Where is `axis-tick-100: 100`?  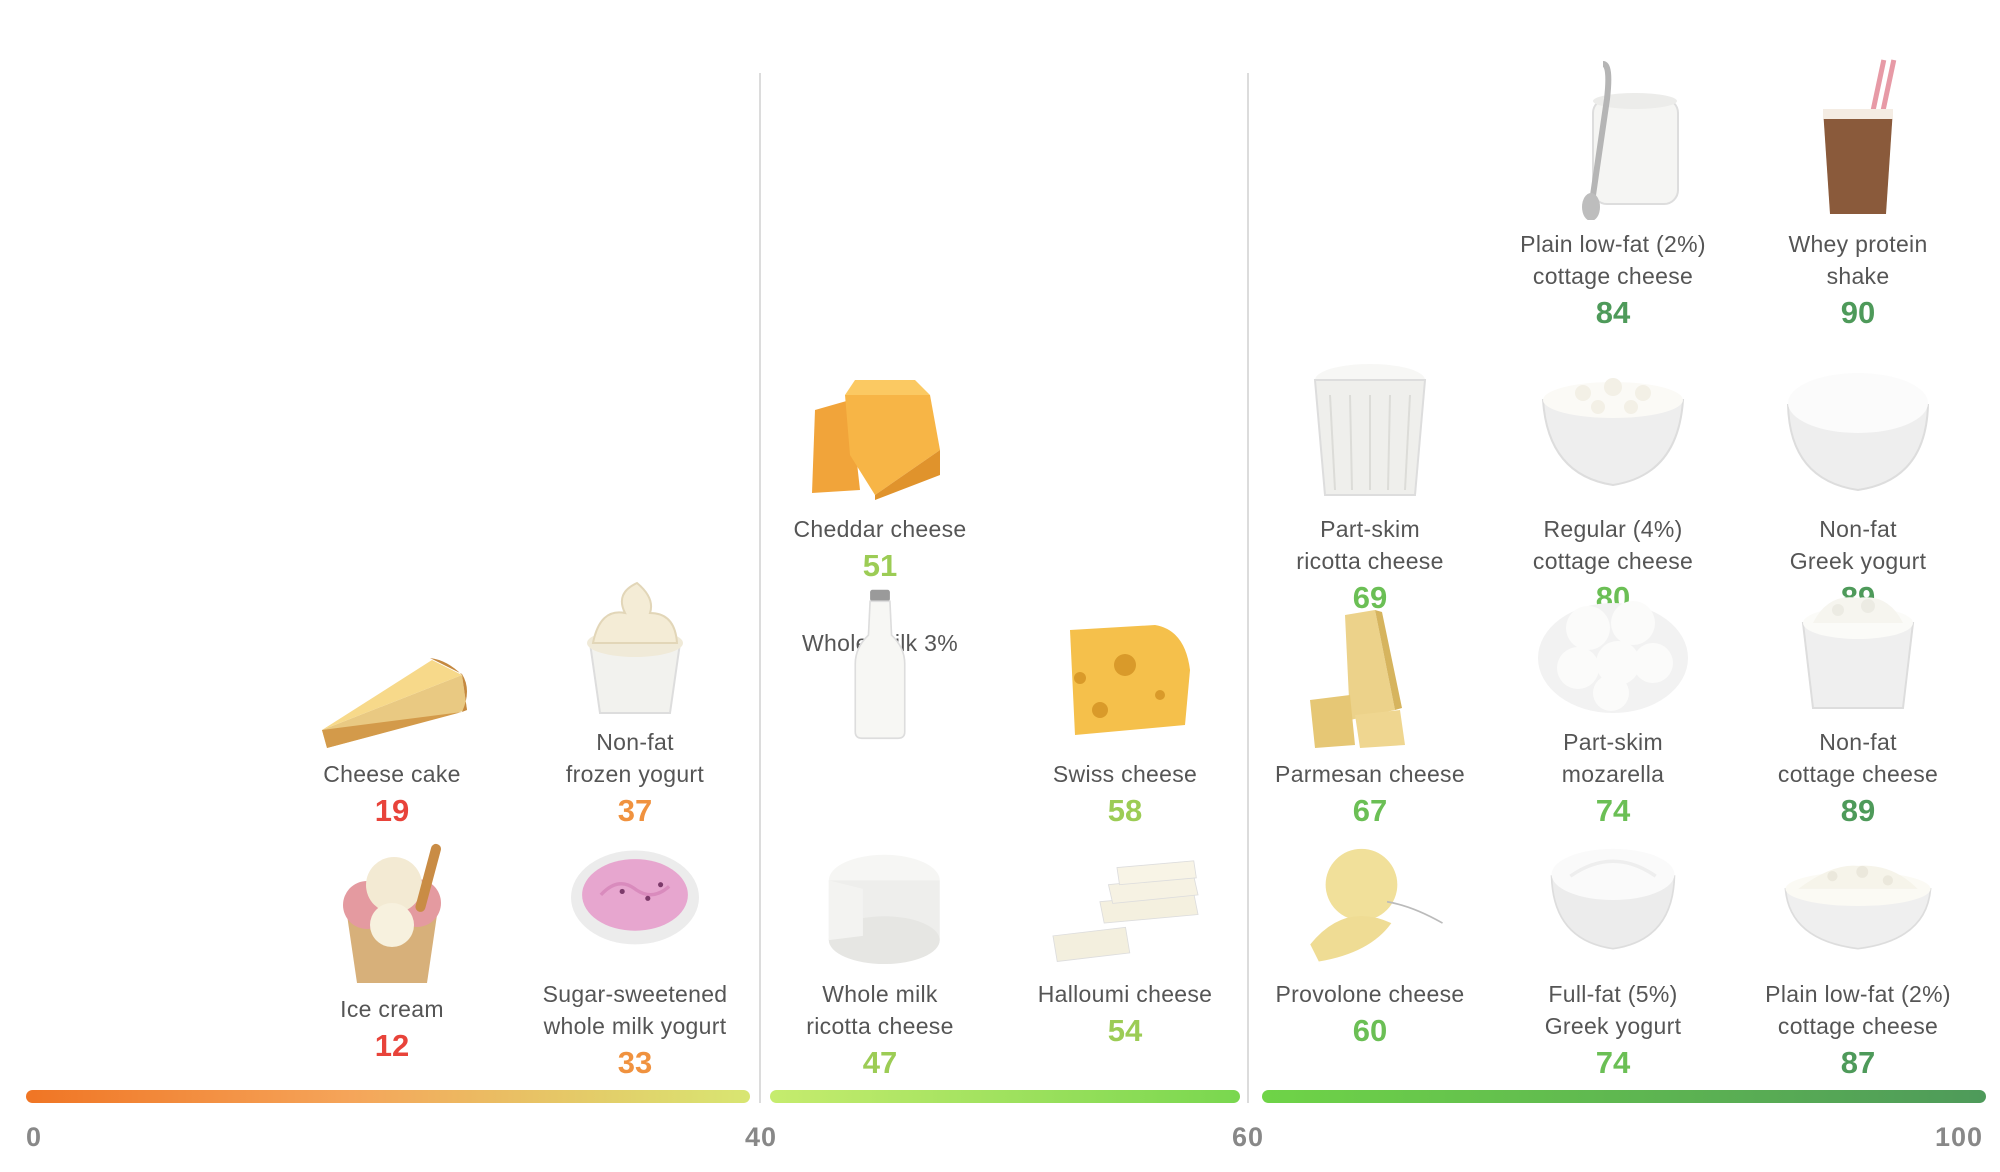
axis-tick-100: 100 is located at coordinates (1959, 1137).